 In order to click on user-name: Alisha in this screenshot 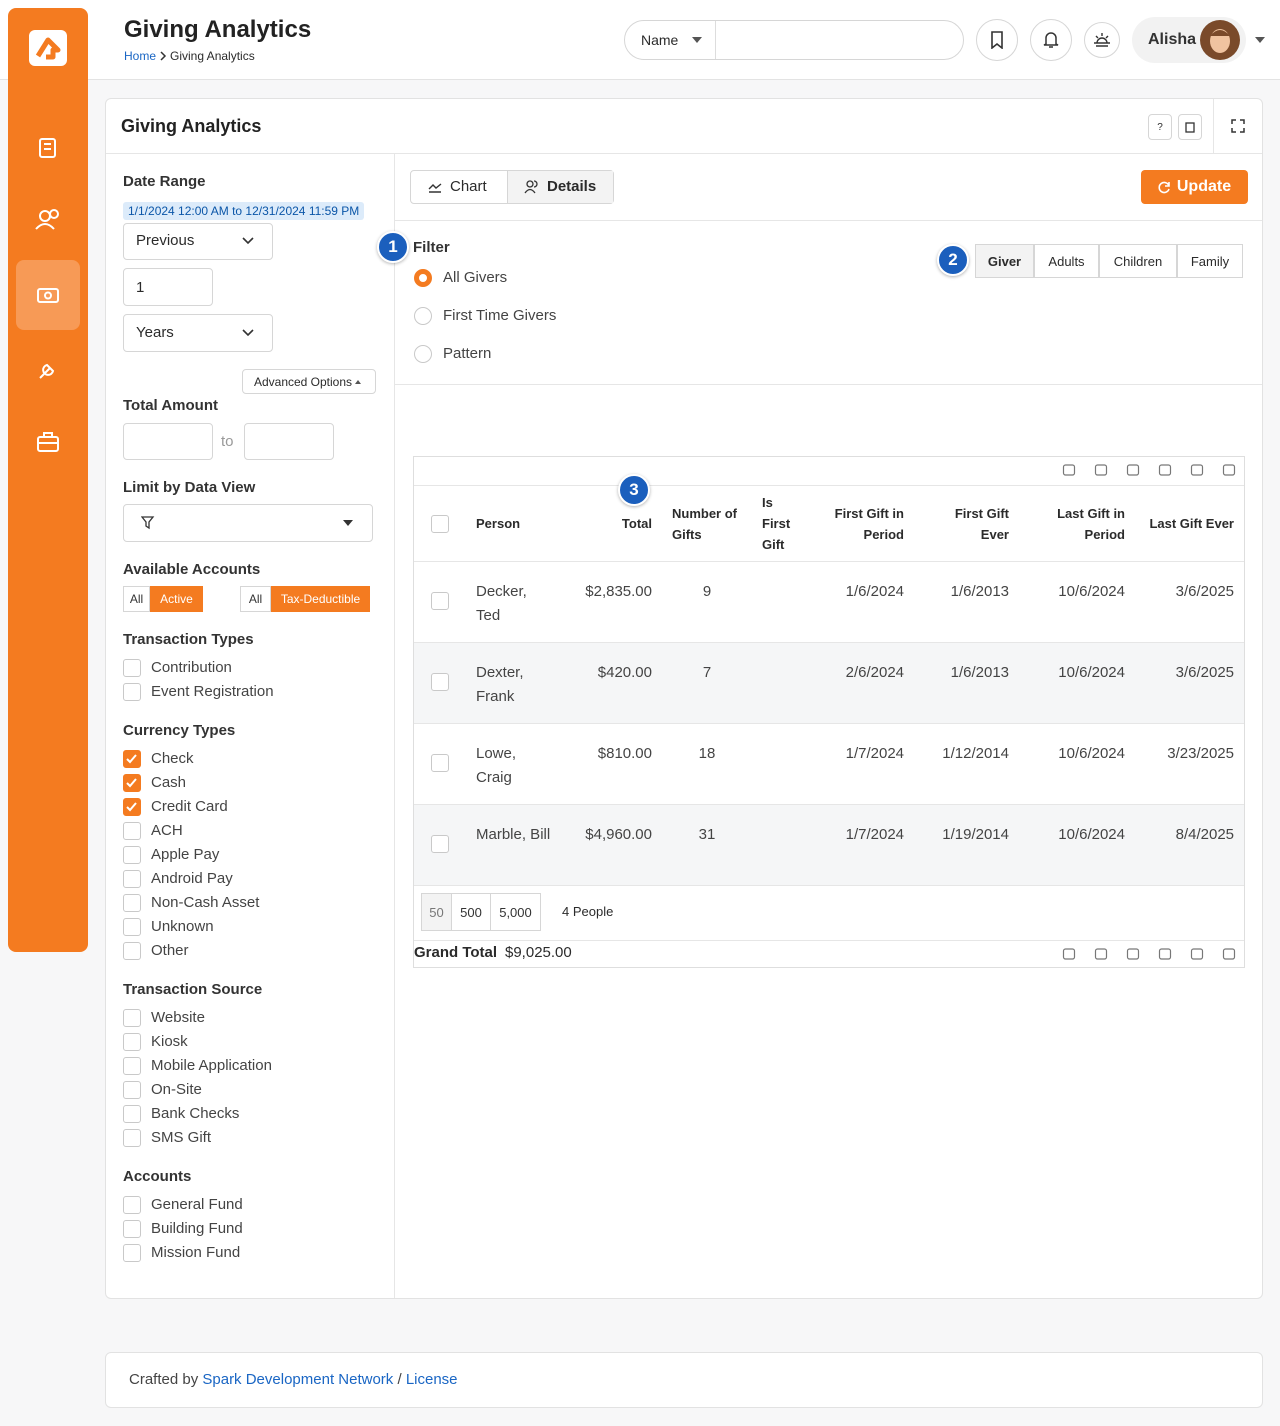, I will do `click(1172, 39)`.